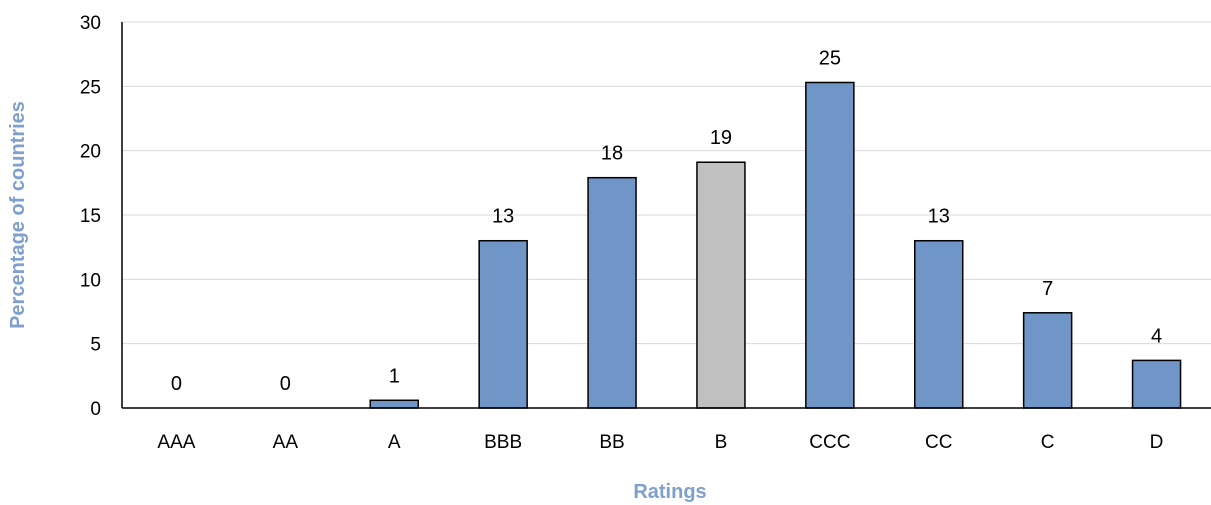 The height and width of the screenshot is (505, 1211). I want to click on data-label-d: 4, so click(1156, 336).